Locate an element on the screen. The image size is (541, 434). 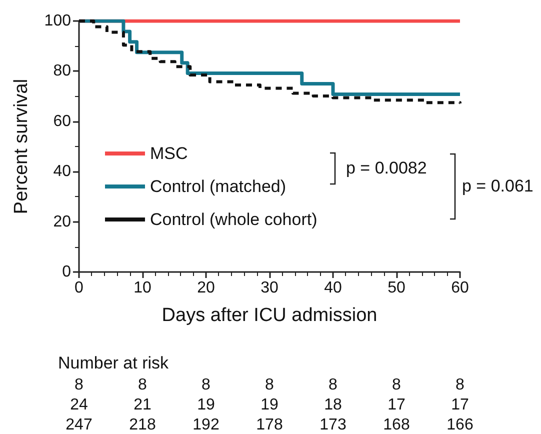
text: Number at risk is located at coordinates (114, 363).